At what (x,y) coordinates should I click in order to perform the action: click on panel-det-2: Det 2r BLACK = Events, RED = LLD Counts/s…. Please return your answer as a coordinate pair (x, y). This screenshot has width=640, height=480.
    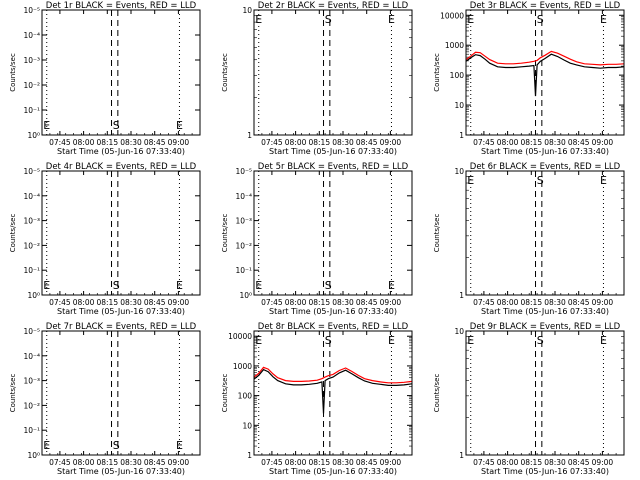
    Looking at the image, I should click on (317, 78).